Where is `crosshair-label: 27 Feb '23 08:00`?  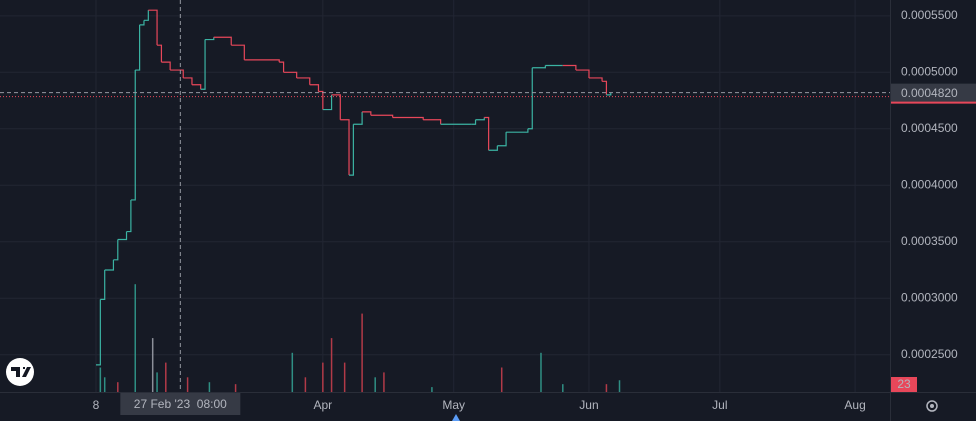
crosshair-label: 27 Feb '23 08:00 is located at coordinates (180, 404).